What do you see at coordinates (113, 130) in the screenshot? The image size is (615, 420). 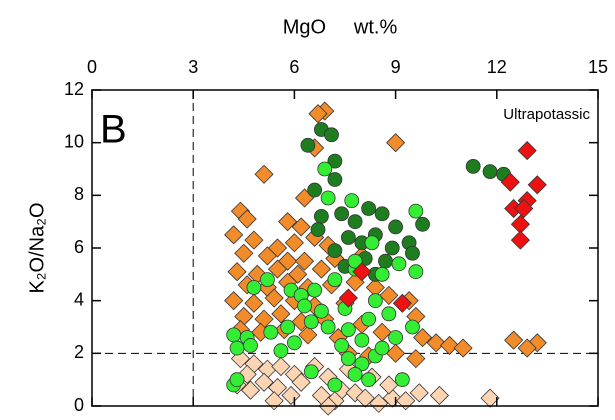 I see `panel-label: B` at bounding box center [113, 130].